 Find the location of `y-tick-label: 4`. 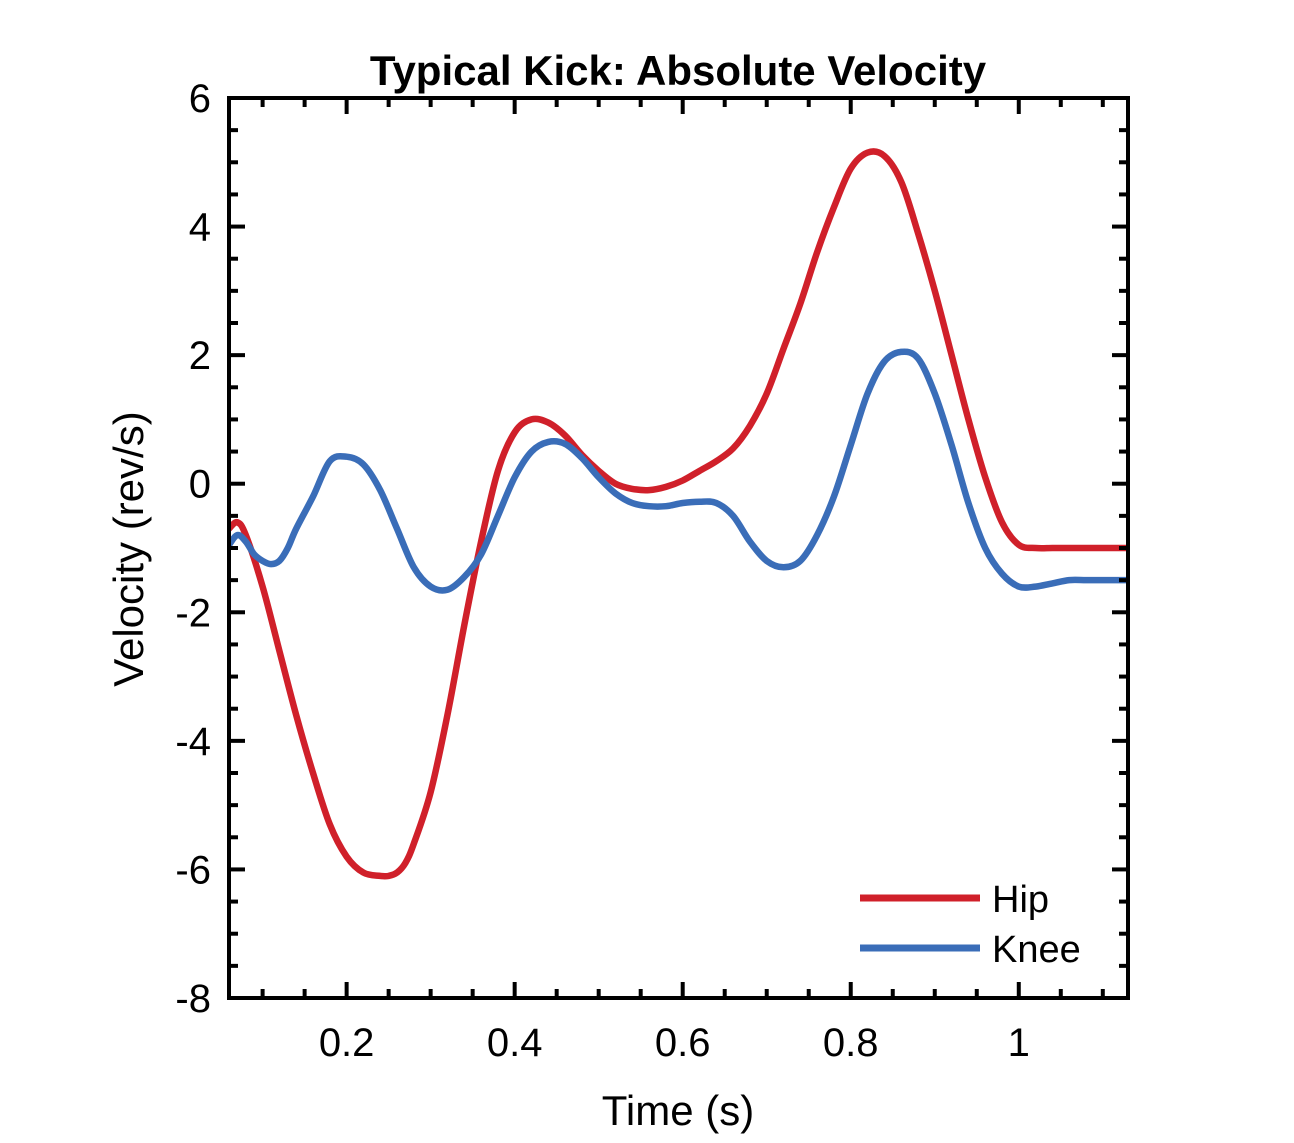

y-tick-label: 4 is located at coordinates (200, 228).